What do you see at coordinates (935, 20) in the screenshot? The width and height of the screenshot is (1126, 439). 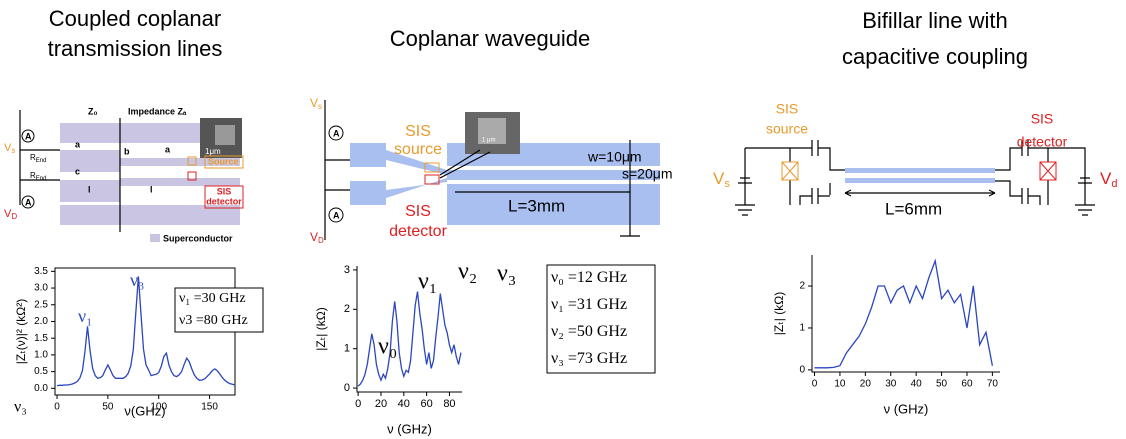 I see `panel-title: Bifillar line with` at bounding box center [935, 20].